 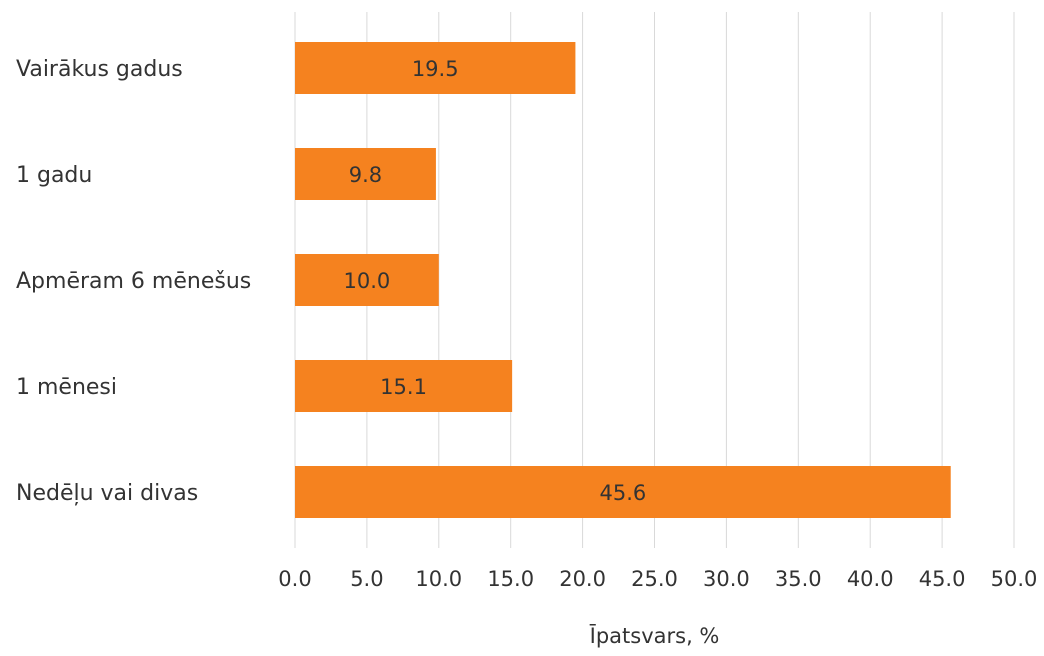 What do you see at coordinates (438, 579) in the screenshot?
I see `x-tick-label: 10.0` at bounding box center [438, 579].